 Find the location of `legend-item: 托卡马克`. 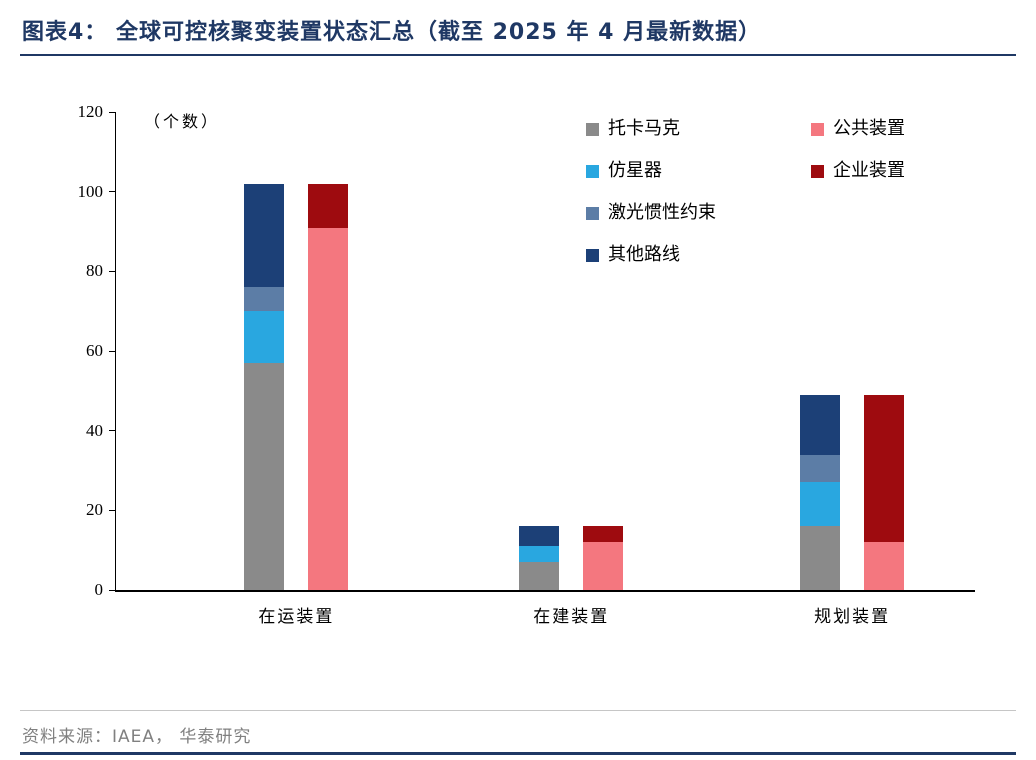

legend-item: 托卡马克 is located at coordinates (651, 129).